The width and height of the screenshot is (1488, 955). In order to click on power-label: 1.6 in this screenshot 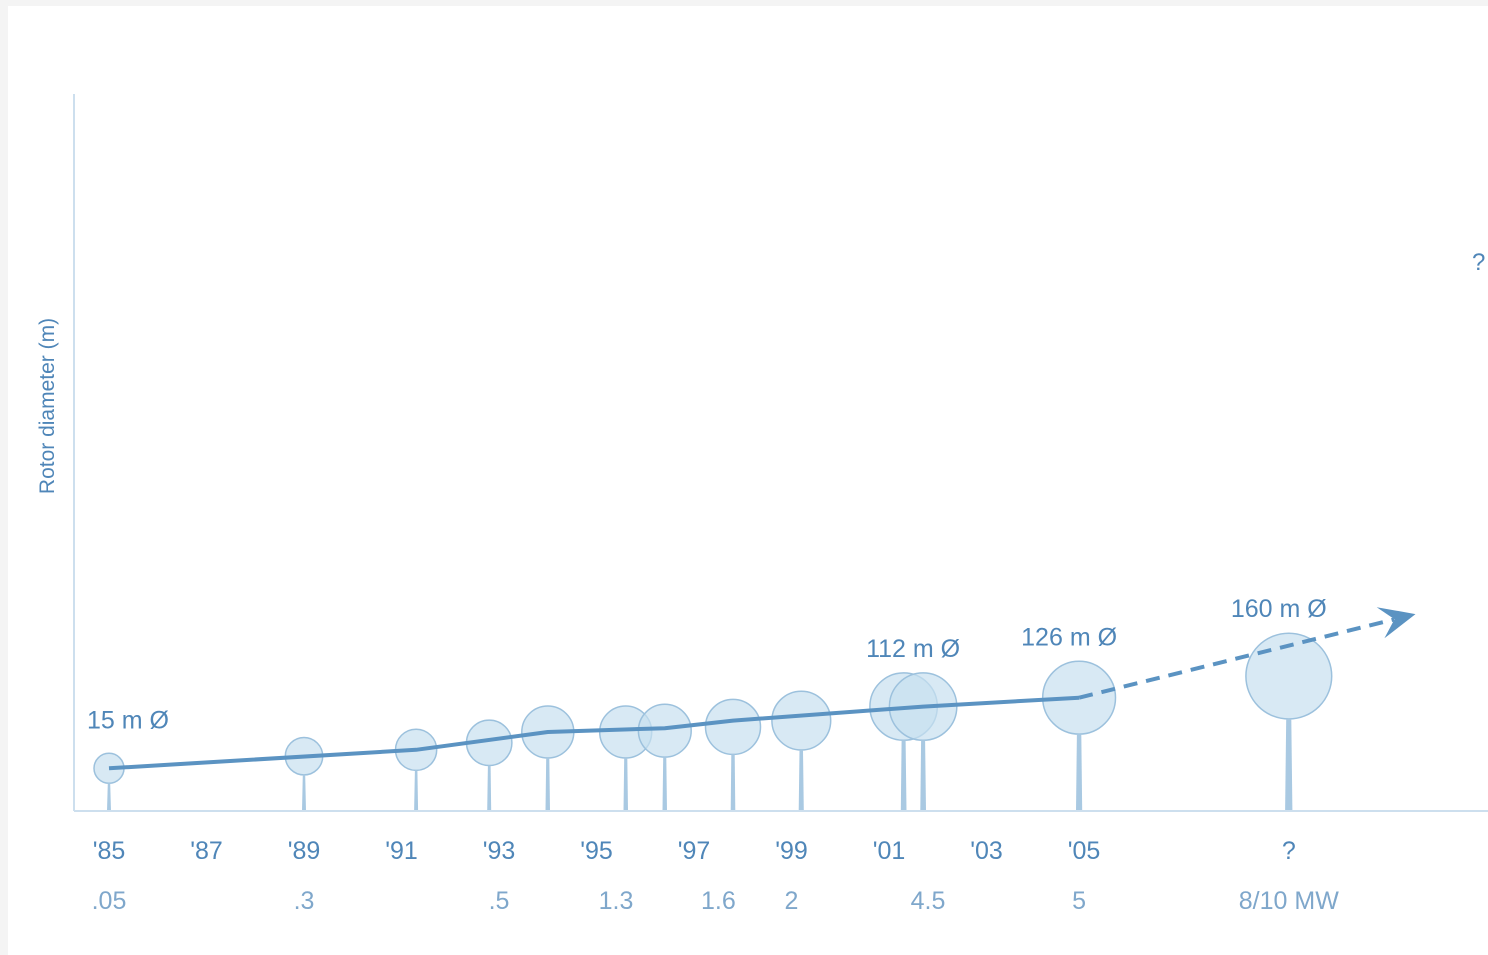, I will do `click(718, 901)`.